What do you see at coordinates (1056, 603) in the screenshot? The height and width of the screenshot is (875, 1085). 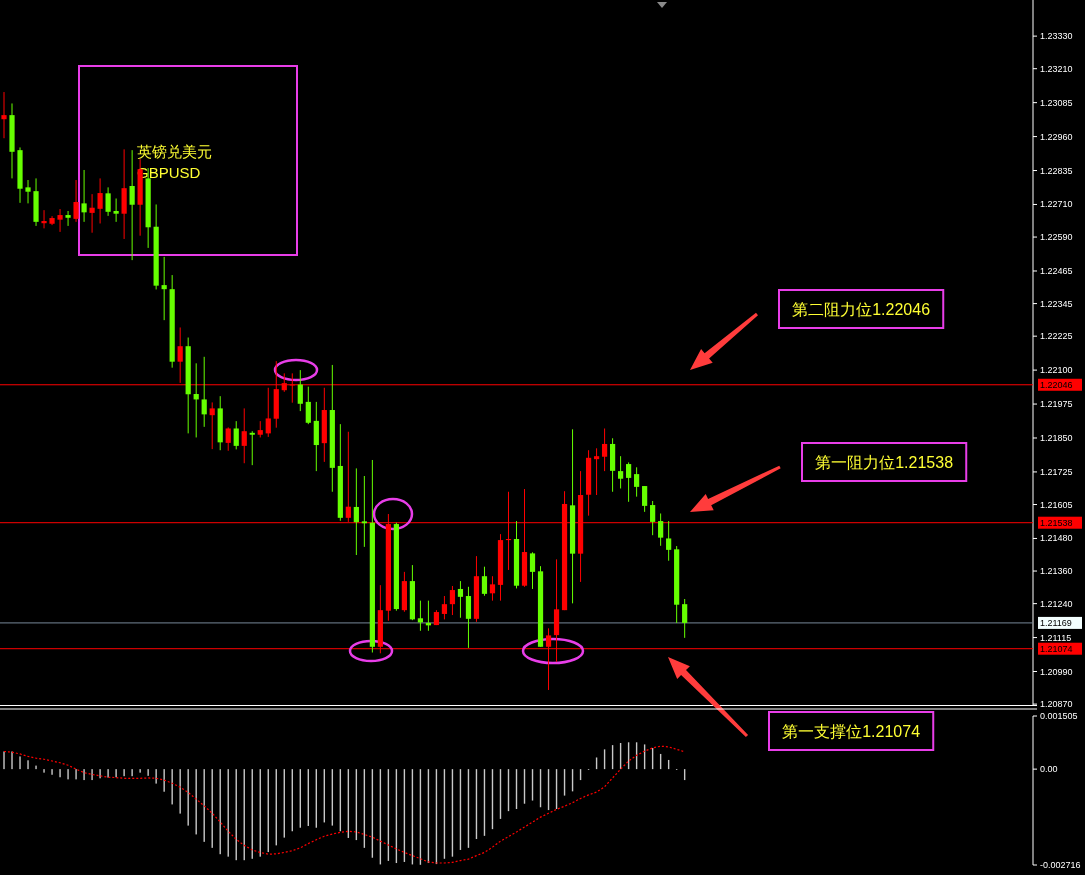 I see `y-tick-label: 1.21240` at bounding box center [1056, 603].